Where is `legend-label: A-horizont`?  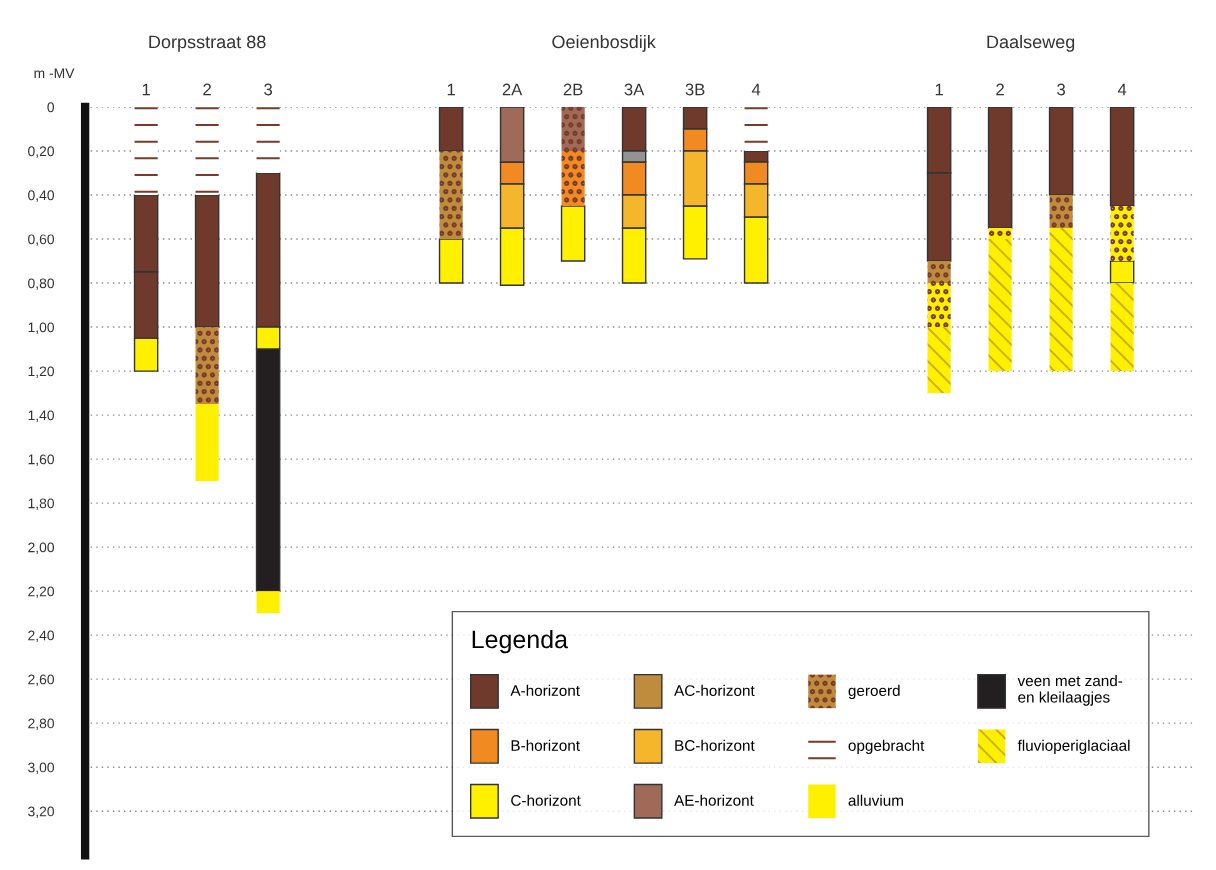 legend-label: A-horizont is located at coordinates (545, 690).